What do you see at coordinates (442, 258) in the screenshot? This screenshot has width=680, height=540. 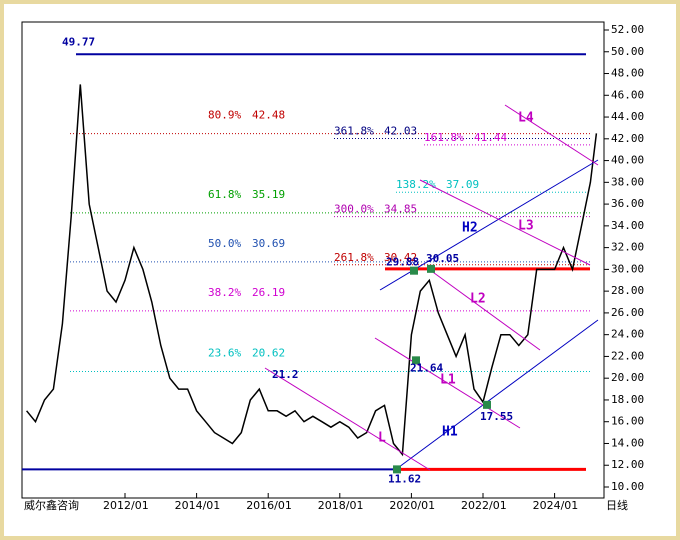 I see `price-label: 30.05` at bounding box center [442, 258].